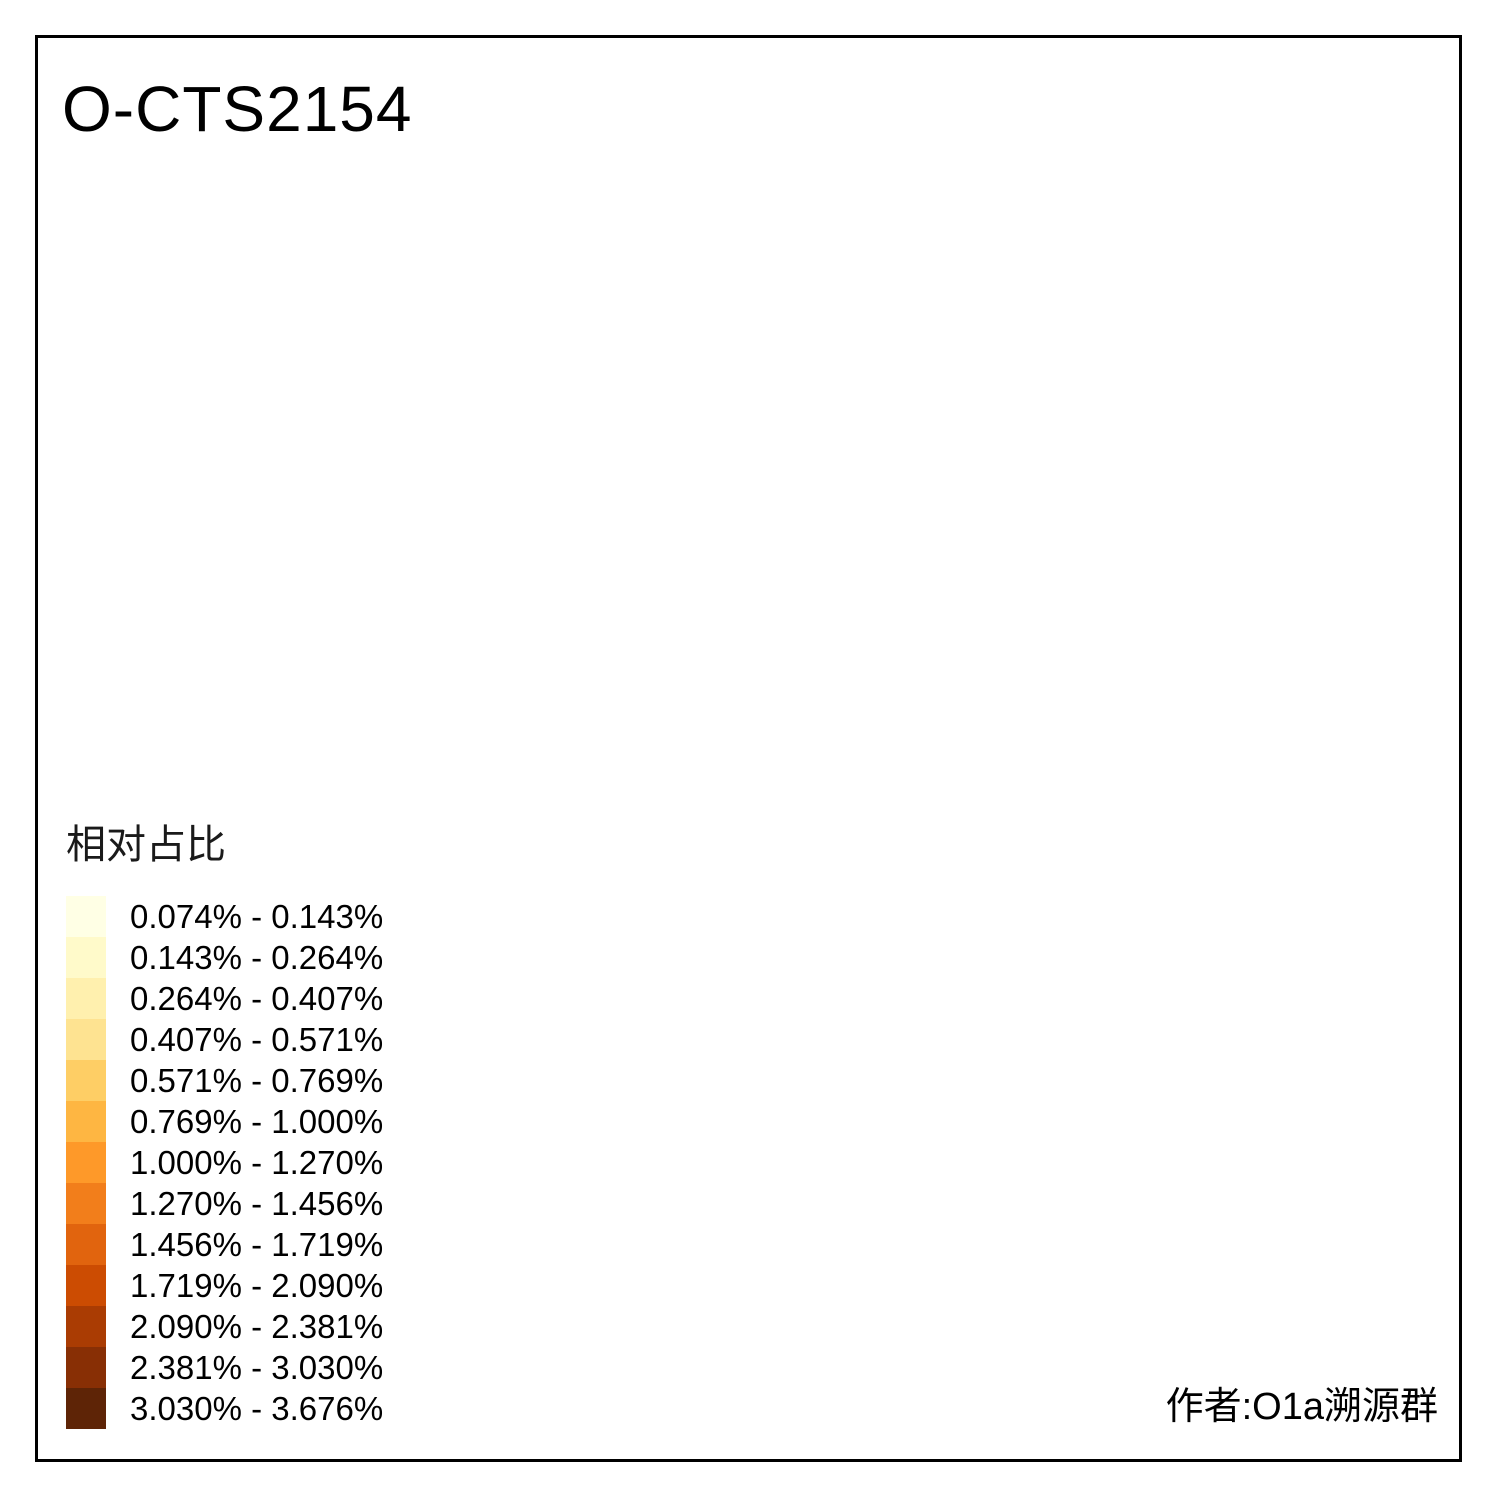 The height and width of the screenshot is (1500, 1500). I want to click on legend-row: 0.074% - 0.143%, so click(224, 916).